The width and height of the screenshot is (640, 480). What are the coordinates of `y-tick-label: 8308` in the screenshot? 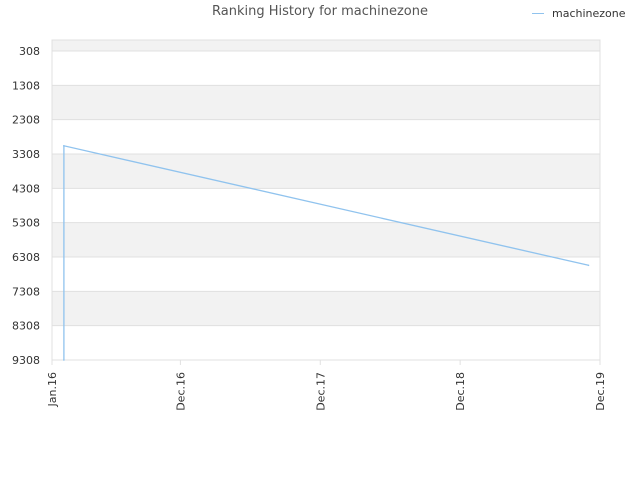 It's located at (26, 326).